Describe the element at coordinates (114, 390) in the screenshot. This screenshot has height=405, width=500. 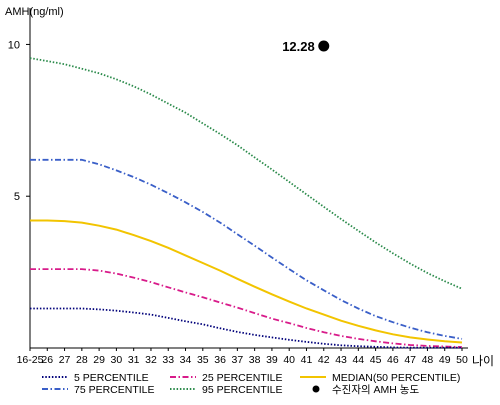
I see `legend-label: 75 PERCENTILE` at that location.